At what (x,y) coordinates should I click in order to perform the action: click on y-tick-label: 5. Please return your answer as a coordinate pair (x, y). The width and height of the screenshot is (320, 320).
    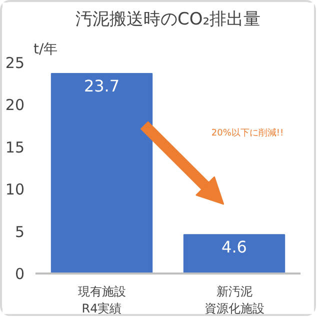
    Looking at the image, I should click on (19, 231).